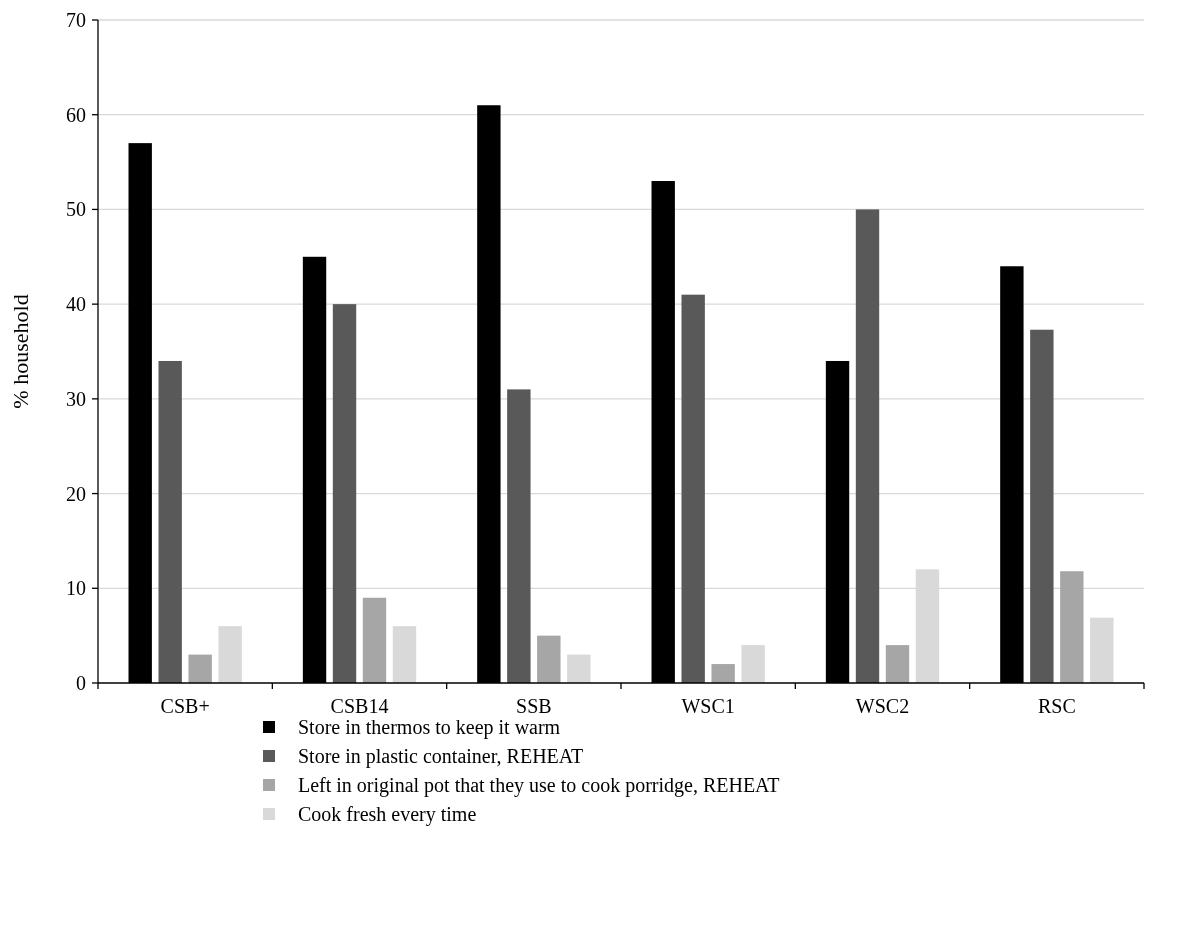 The width and height of the screenshot is (1183, 930). What do you see at coordinates (76, 493) in the screenshot?
I see `y-tick-label: 20` at bounding box center [76, 493].